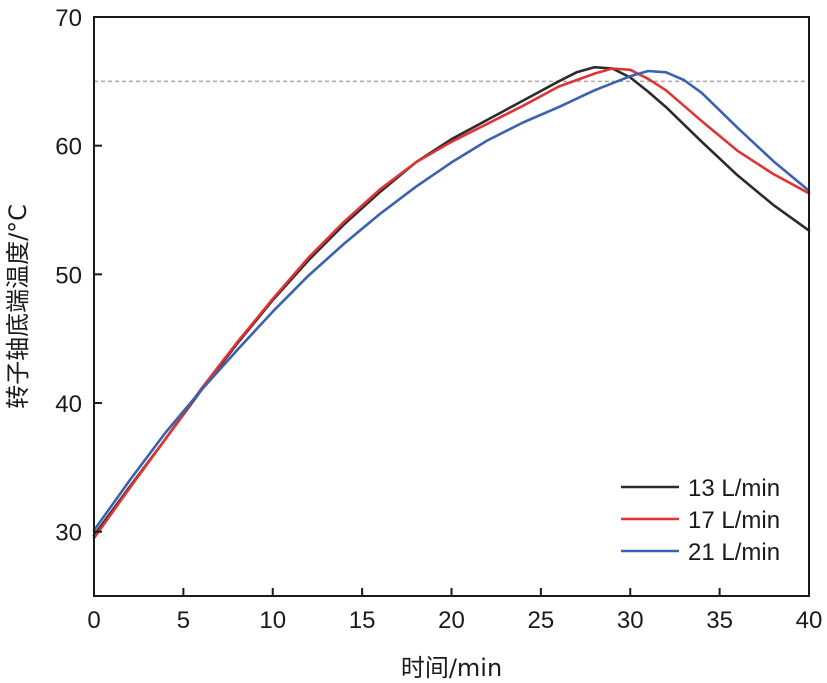 Image resolution: width=827 pixels, height=683 pixels. What do you see at coordinates (68, 147) in the screenshot?
I see `y-tick-label: 60` at bounding box center [68, 147].